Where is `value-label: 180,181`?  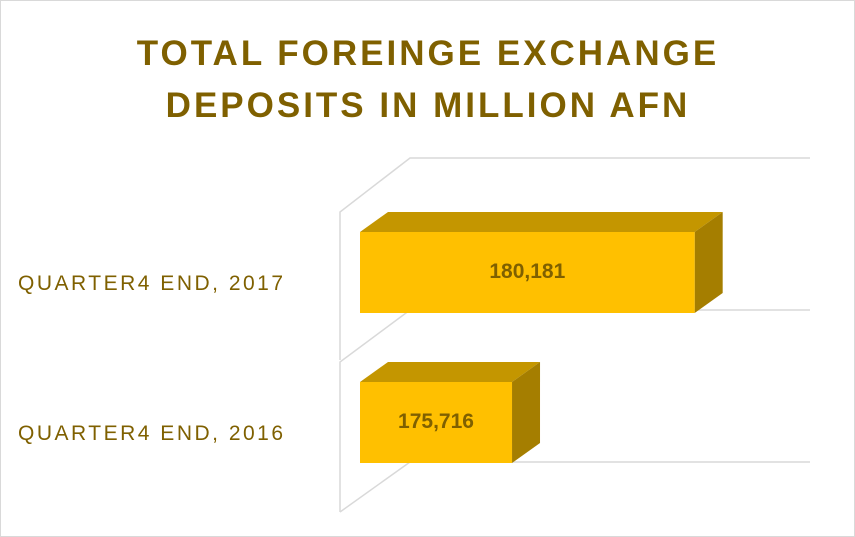
value-label: 180,181 is located at coordinates (527, 271).